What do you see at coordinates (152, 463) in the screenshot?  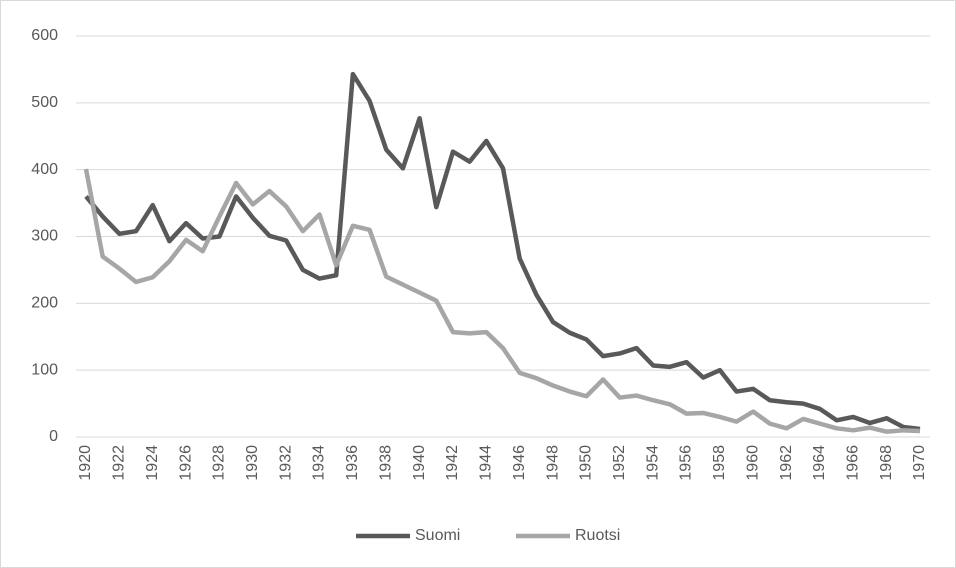 I see `x-tick-label: 1924` at bounding box center [152, 463].